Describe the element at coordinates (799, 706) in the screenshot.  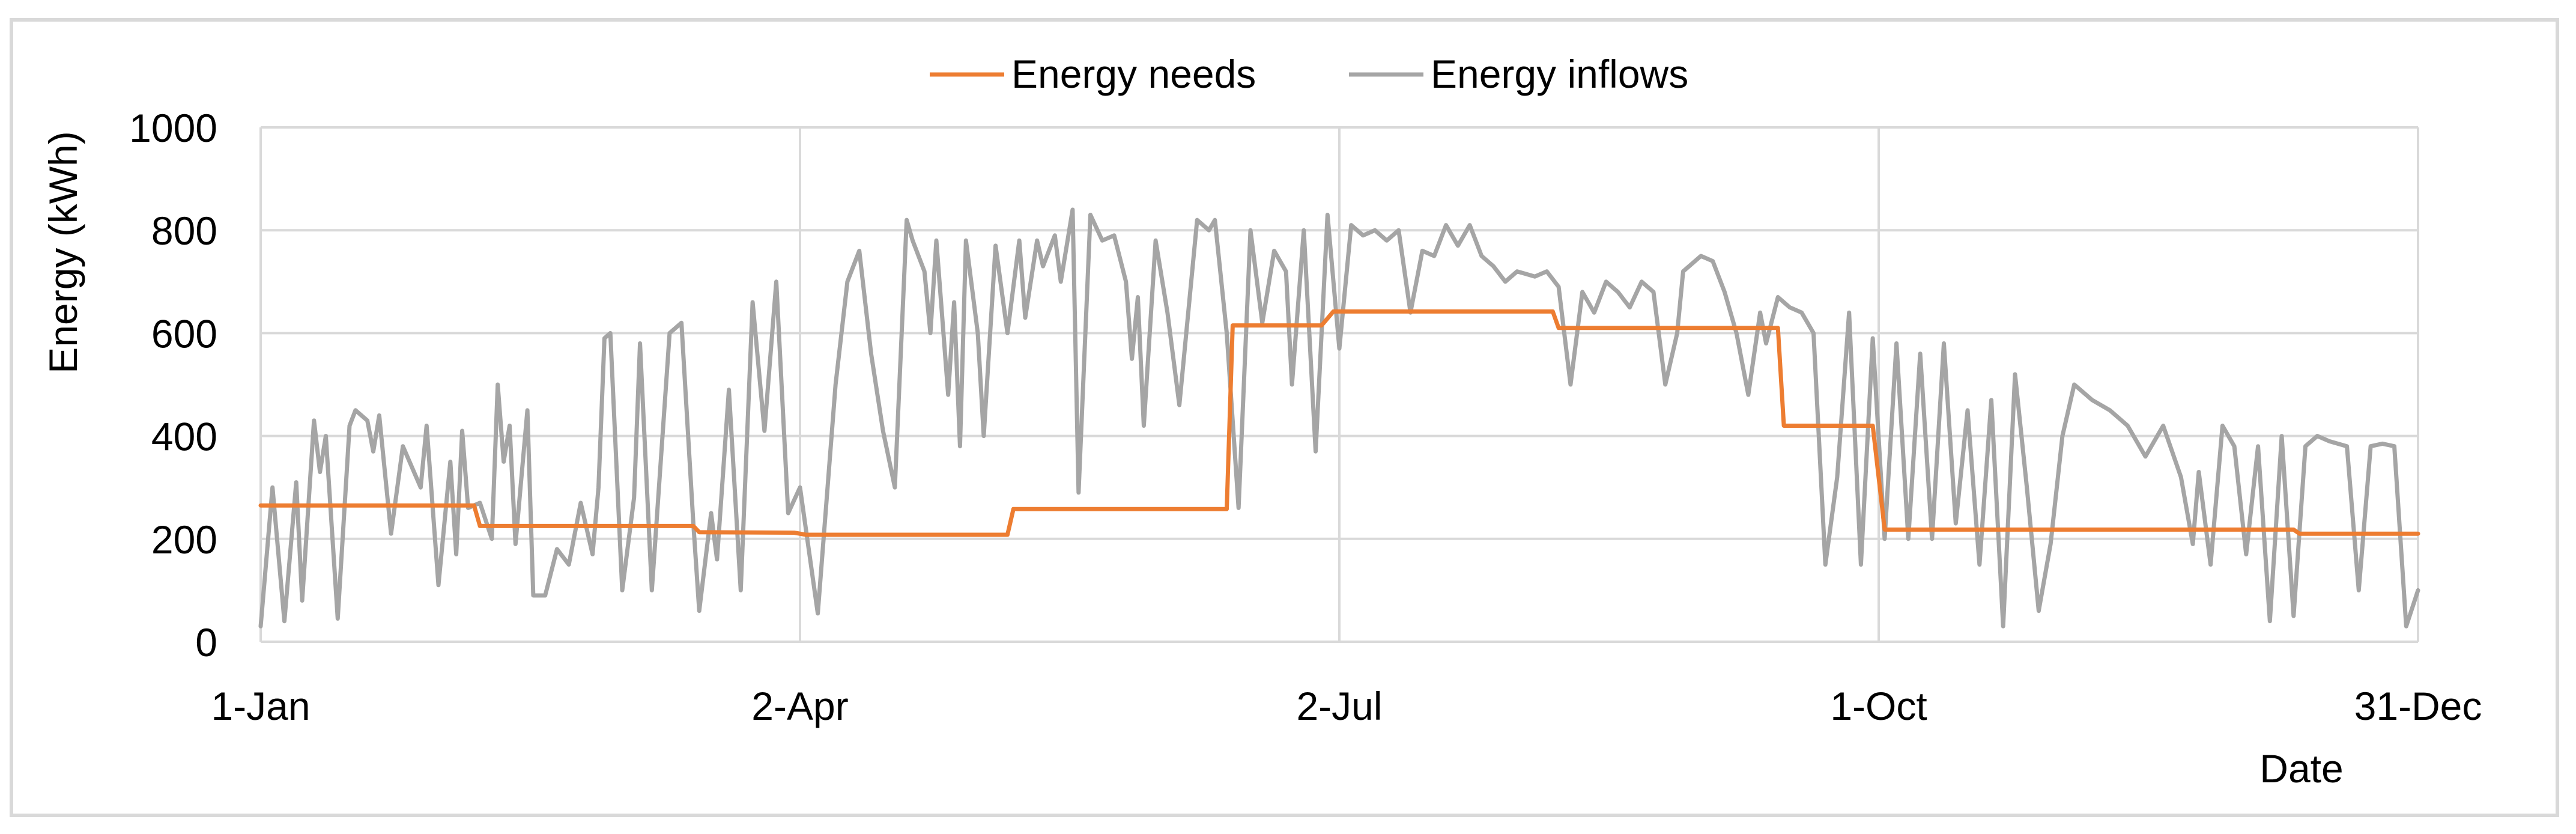
I see `x-tick-label: 2-Apr` at that location.